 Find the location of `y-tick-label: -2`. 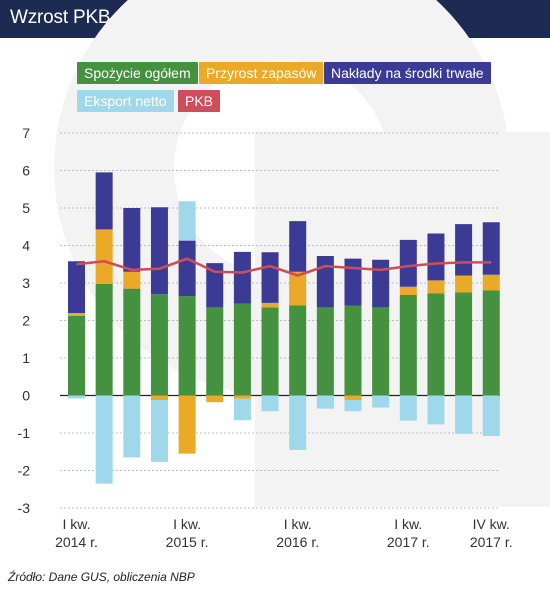

y-tick-label: -2 is located at coordinates (24, 471).